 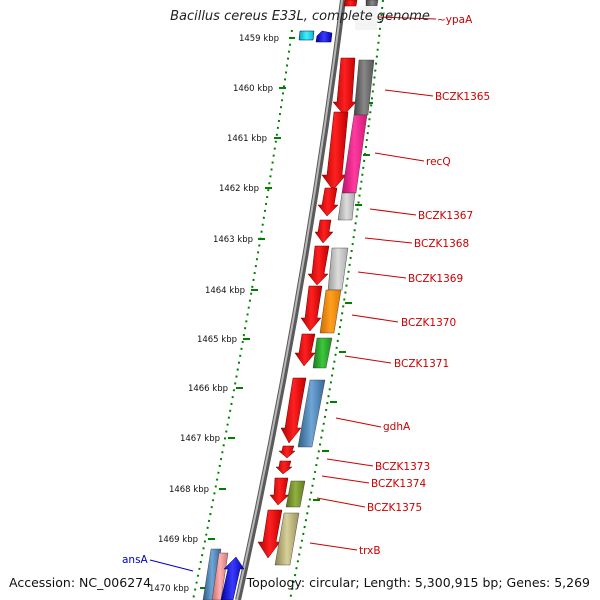 I want to click on cog-block-ansa-steel, so click(x=212, y=574).